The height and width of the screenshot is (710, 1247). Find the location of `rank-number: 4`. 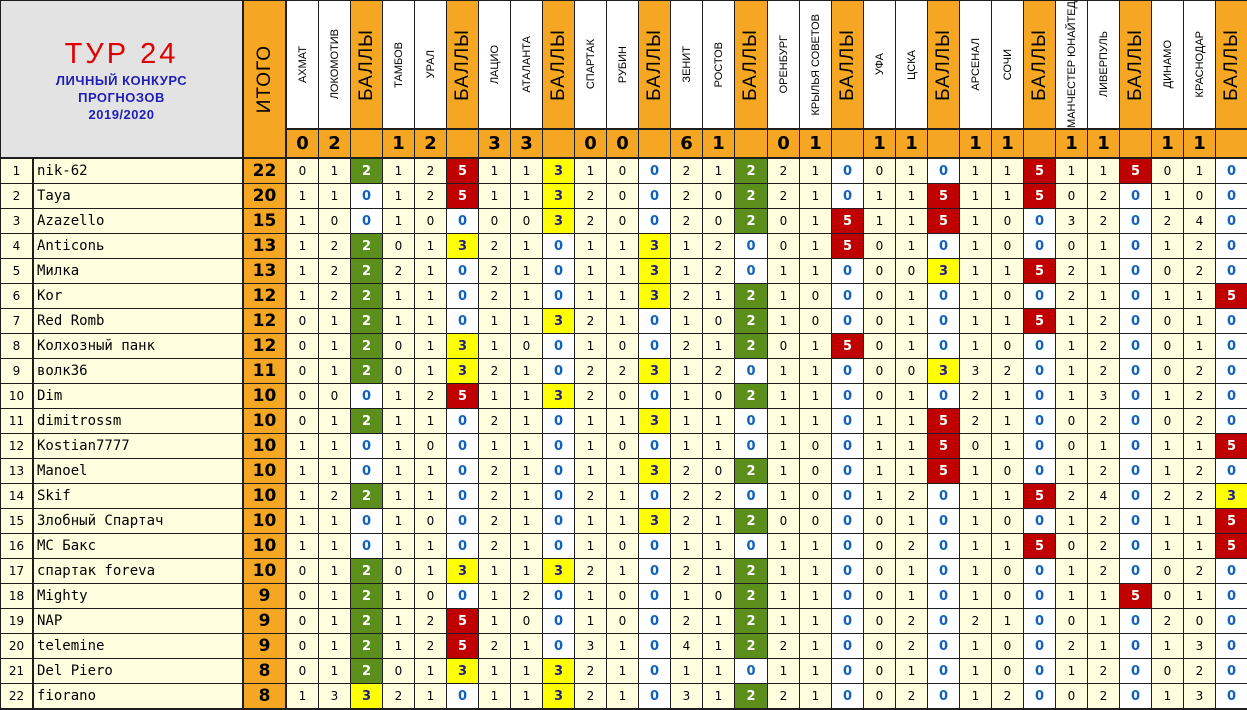

rank-number: 4 is located at coordinates (16, 246).